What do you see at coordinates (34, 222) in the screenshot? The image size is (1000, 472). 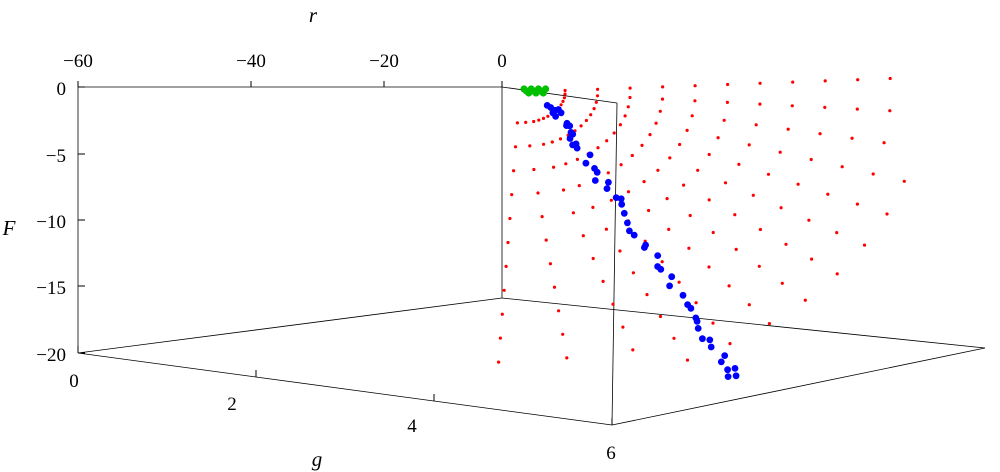 I see `F-axis: F 0 −5 −10 −15 −20` at bounding box center [34, 222].